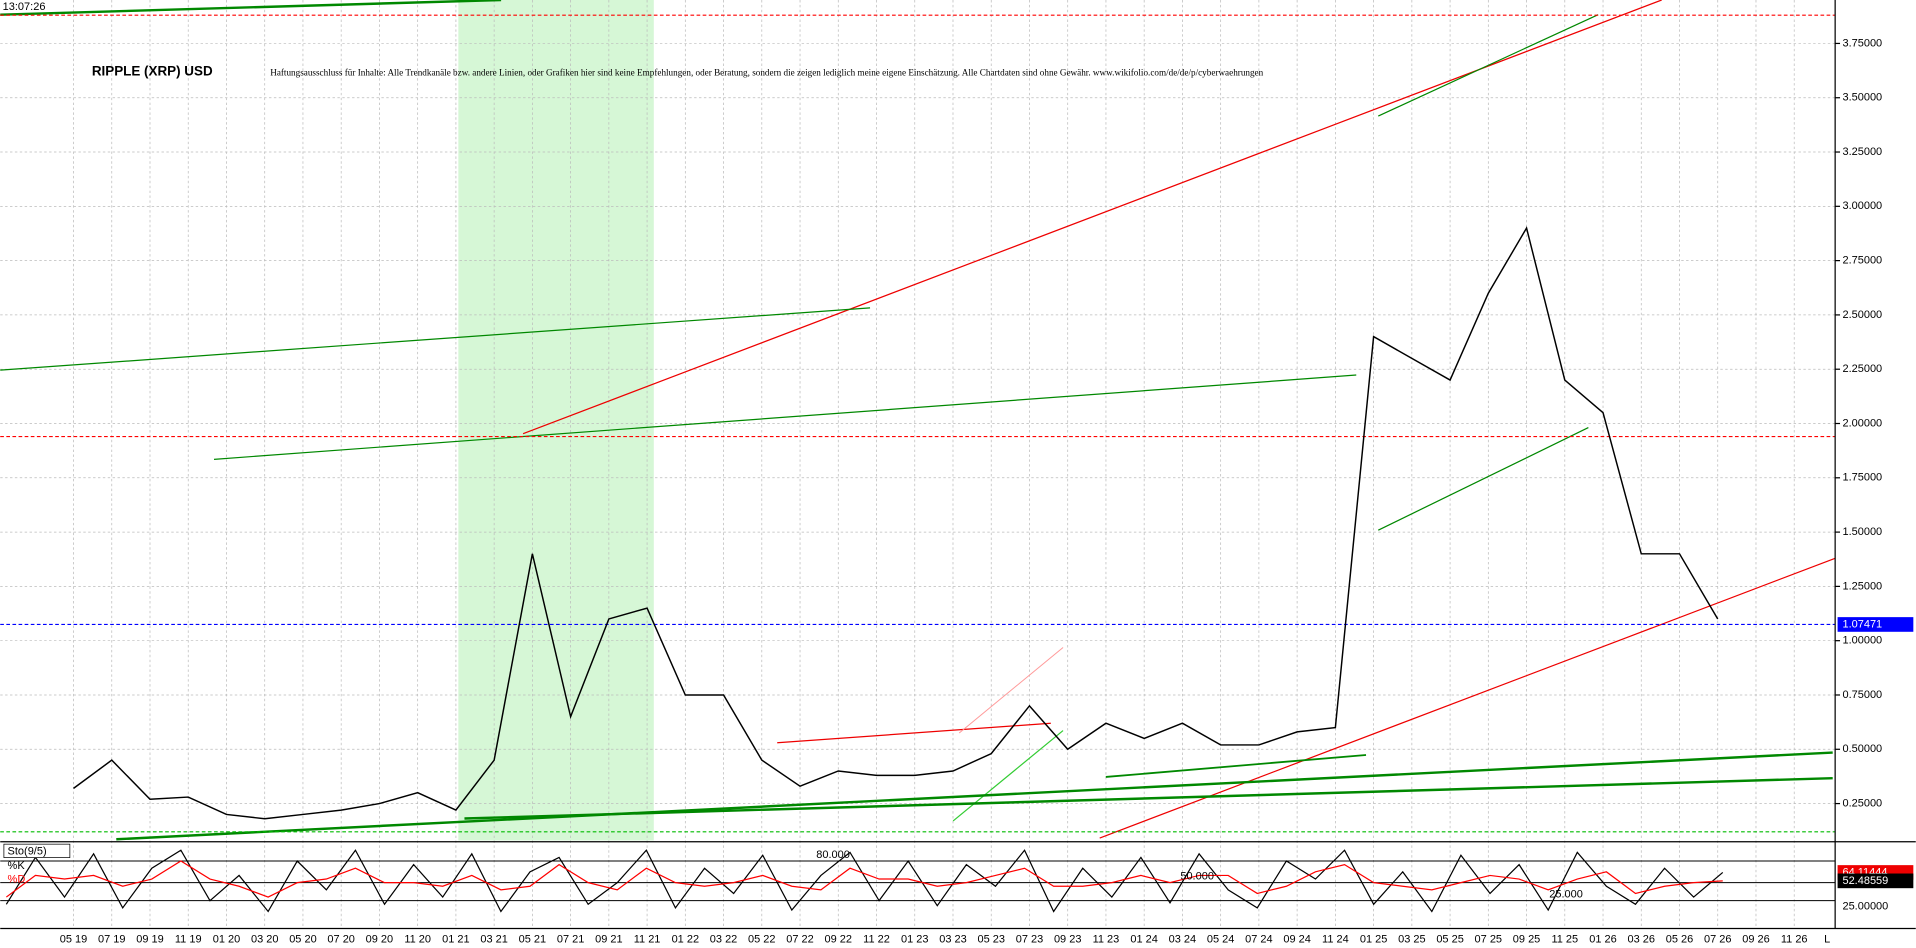 The width and height of the screenshot is (1916, 948). I want to click on x-tick-label: 01 26, so click(1602, 939).